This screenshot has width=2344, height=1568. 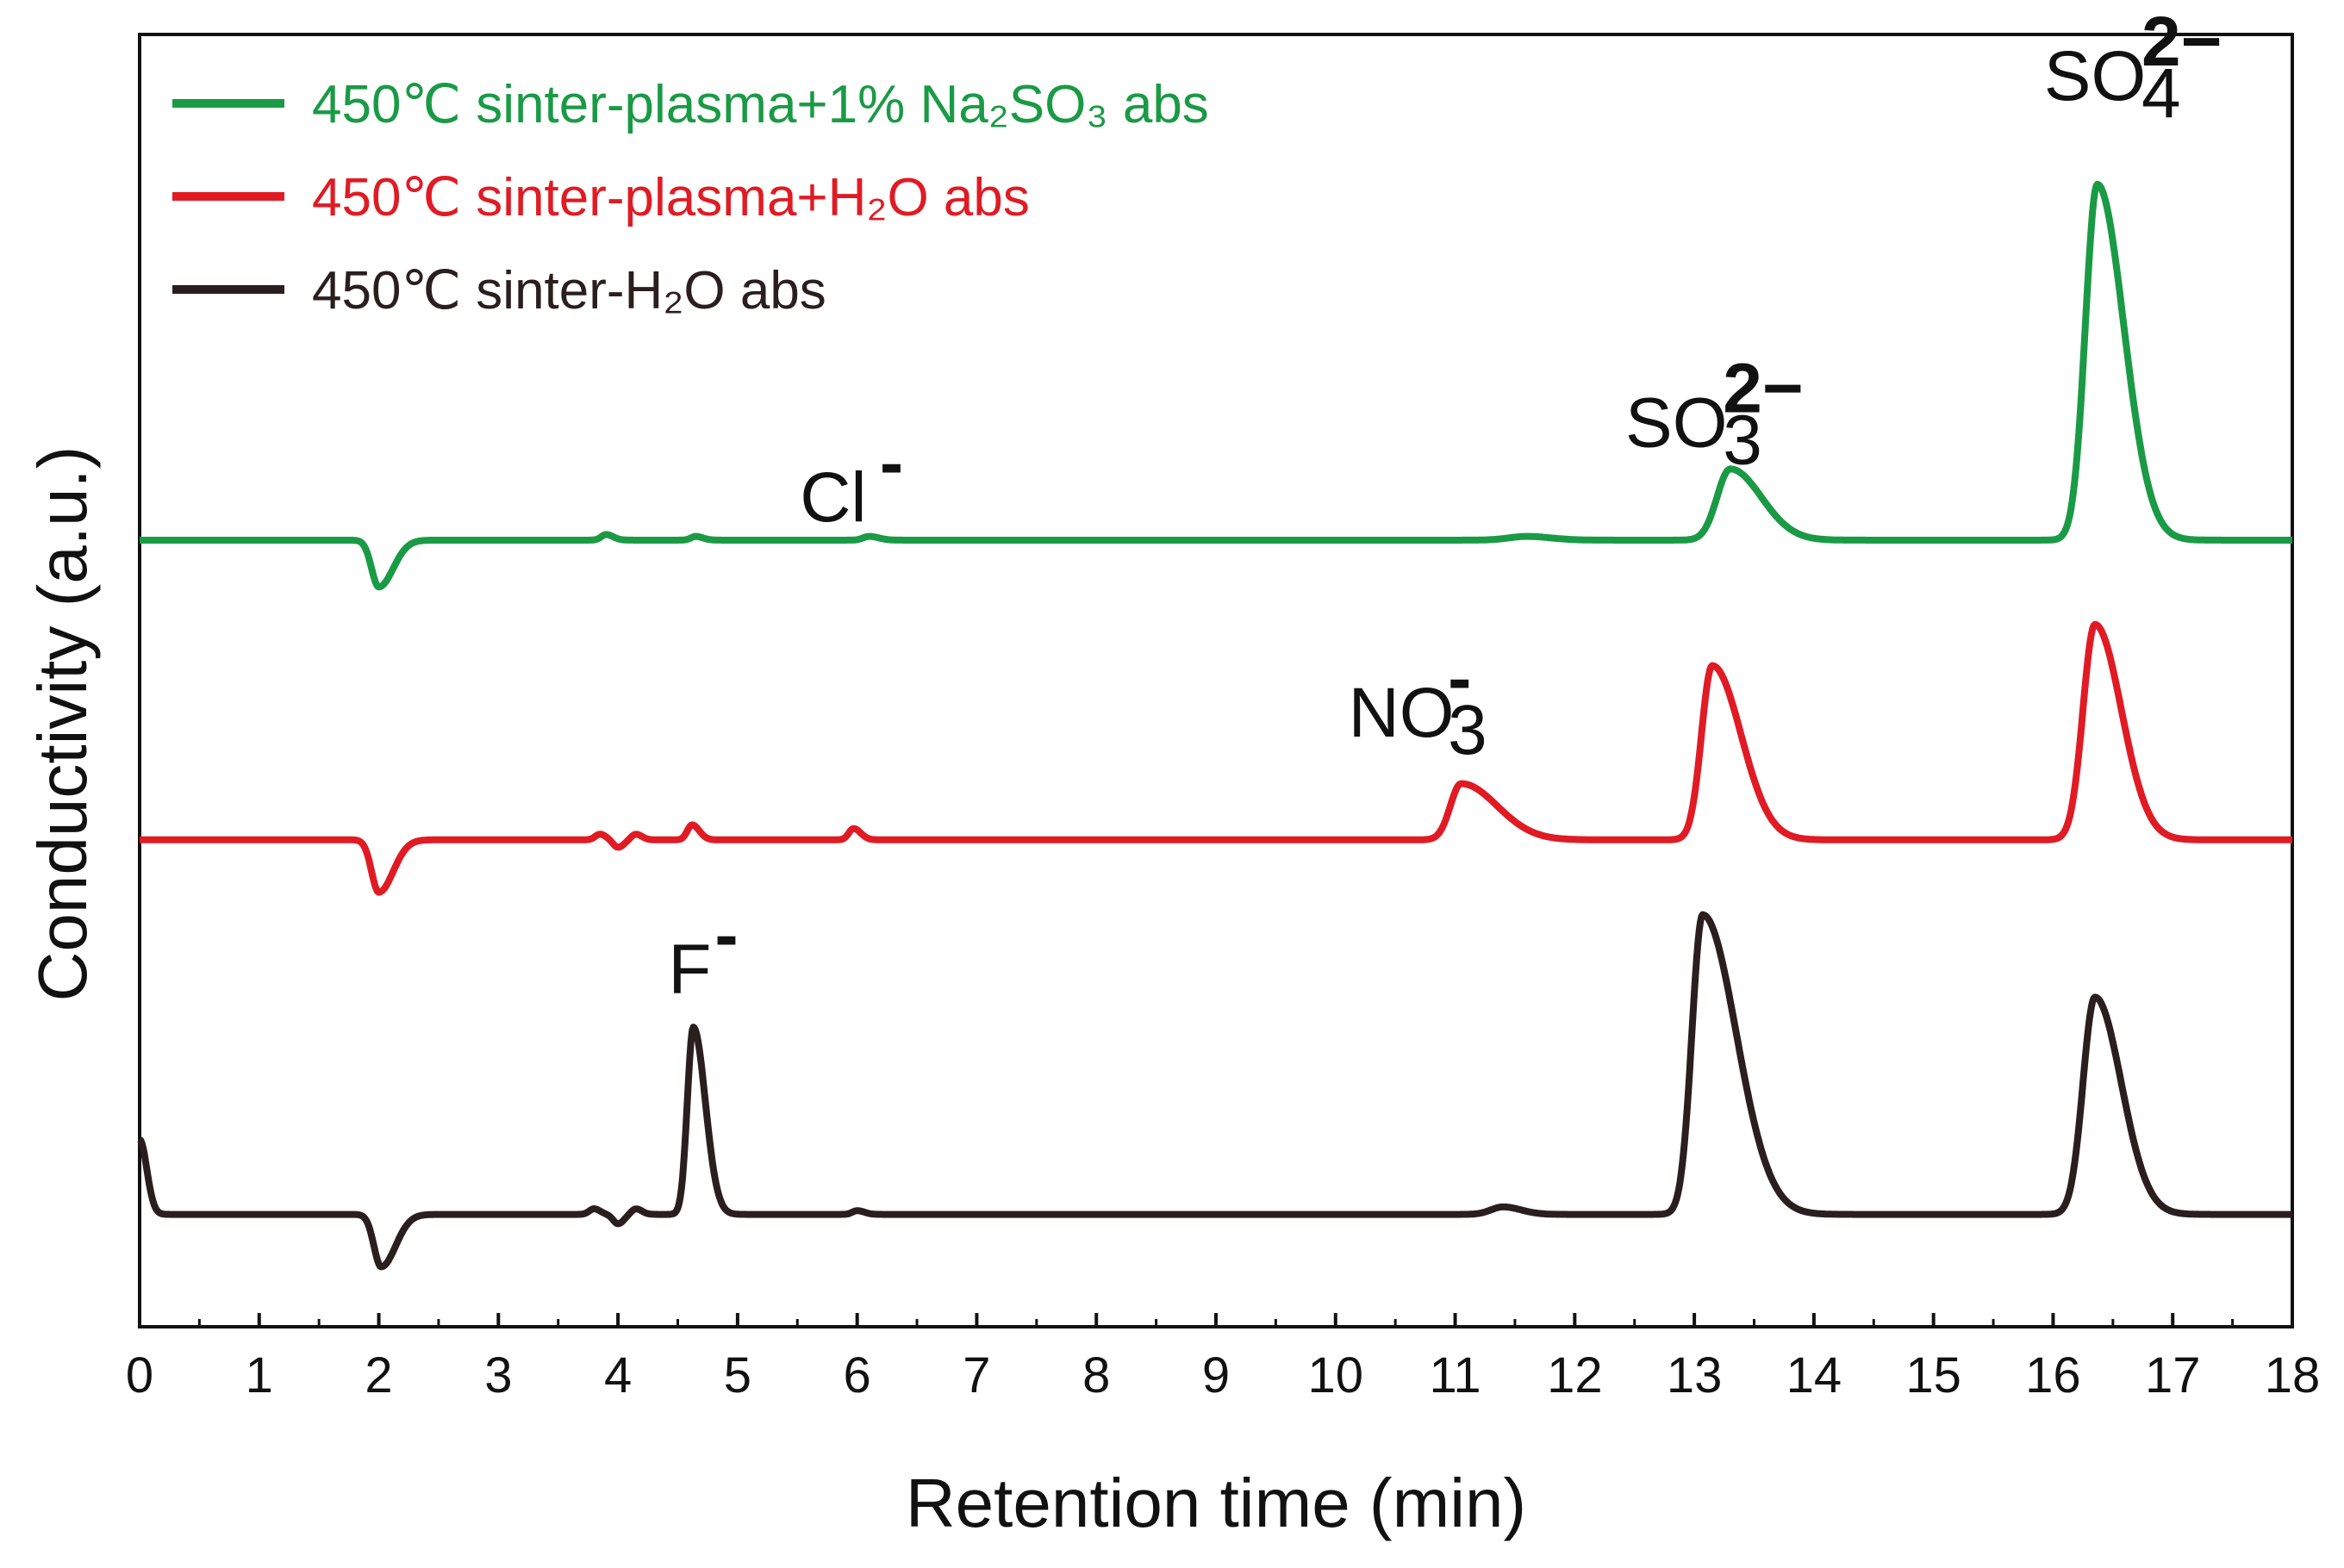 I want to click on x-tick-label-3: 3, so click(x=498, y=1375).